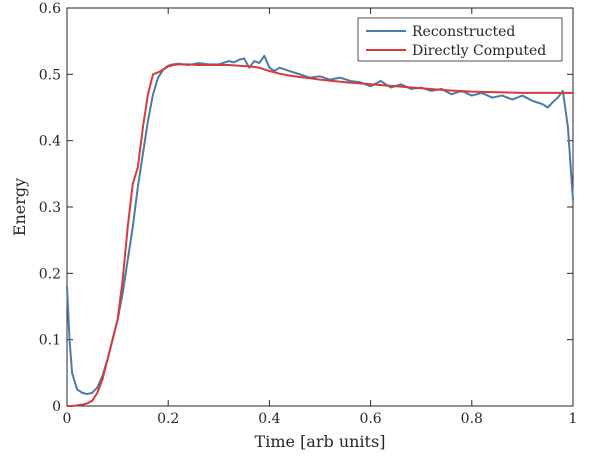  I want to click on x-tick-label: 0.6, so click(370, 419).